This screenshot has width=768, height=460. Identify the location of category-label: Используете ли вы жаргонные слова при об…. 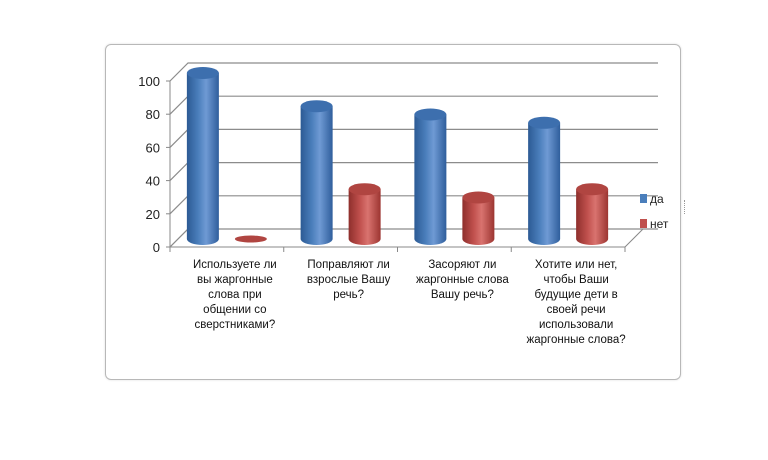
(235, 295).